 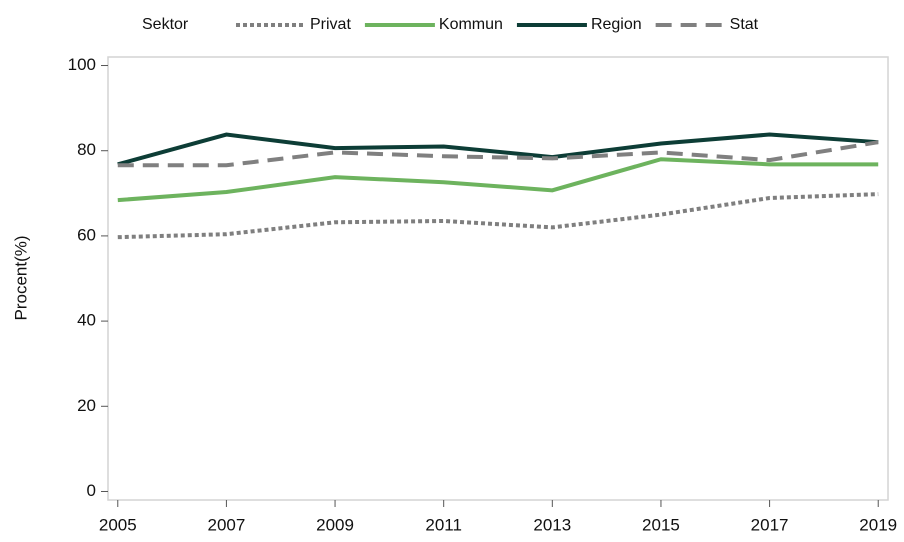 I want to click on y-tick-label: 40, so click(x=86, y=320).